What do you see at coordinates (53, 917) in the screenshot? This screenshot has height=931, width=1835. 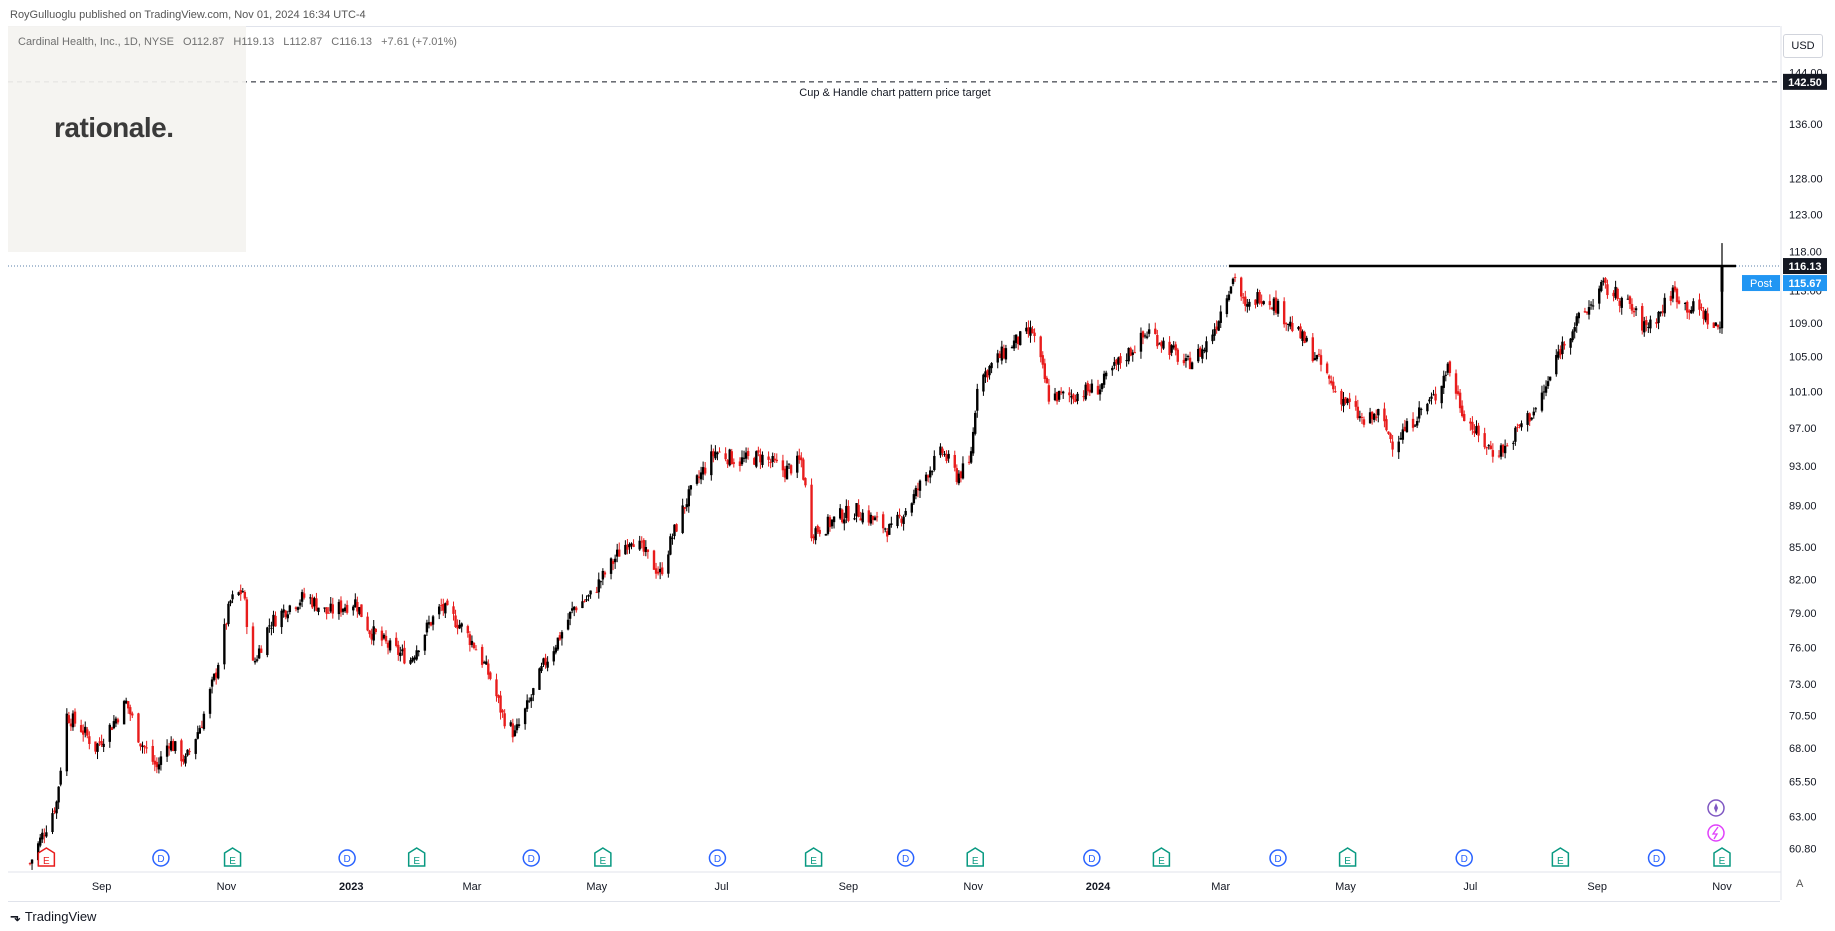 I see `footer-brand: ⬎ TradingView` at bounding box center [53, 917].